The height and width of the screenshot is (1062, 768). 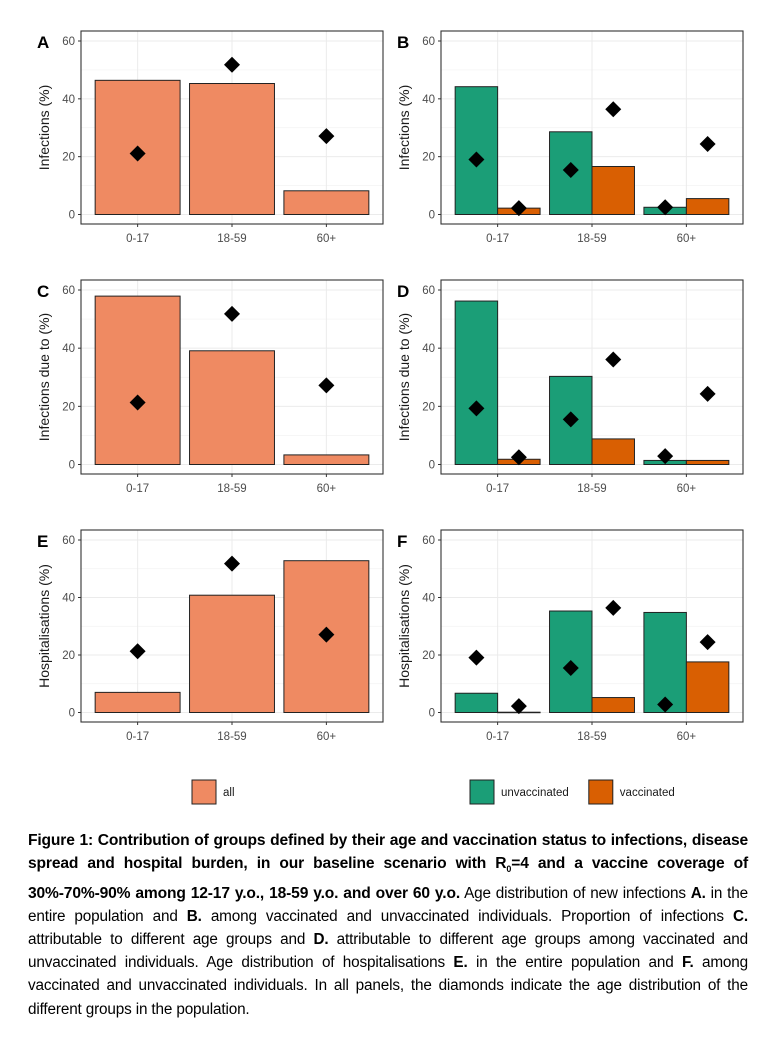 I want to click on caption-text: attributable to different age groups and, so click(x=171, y=939).